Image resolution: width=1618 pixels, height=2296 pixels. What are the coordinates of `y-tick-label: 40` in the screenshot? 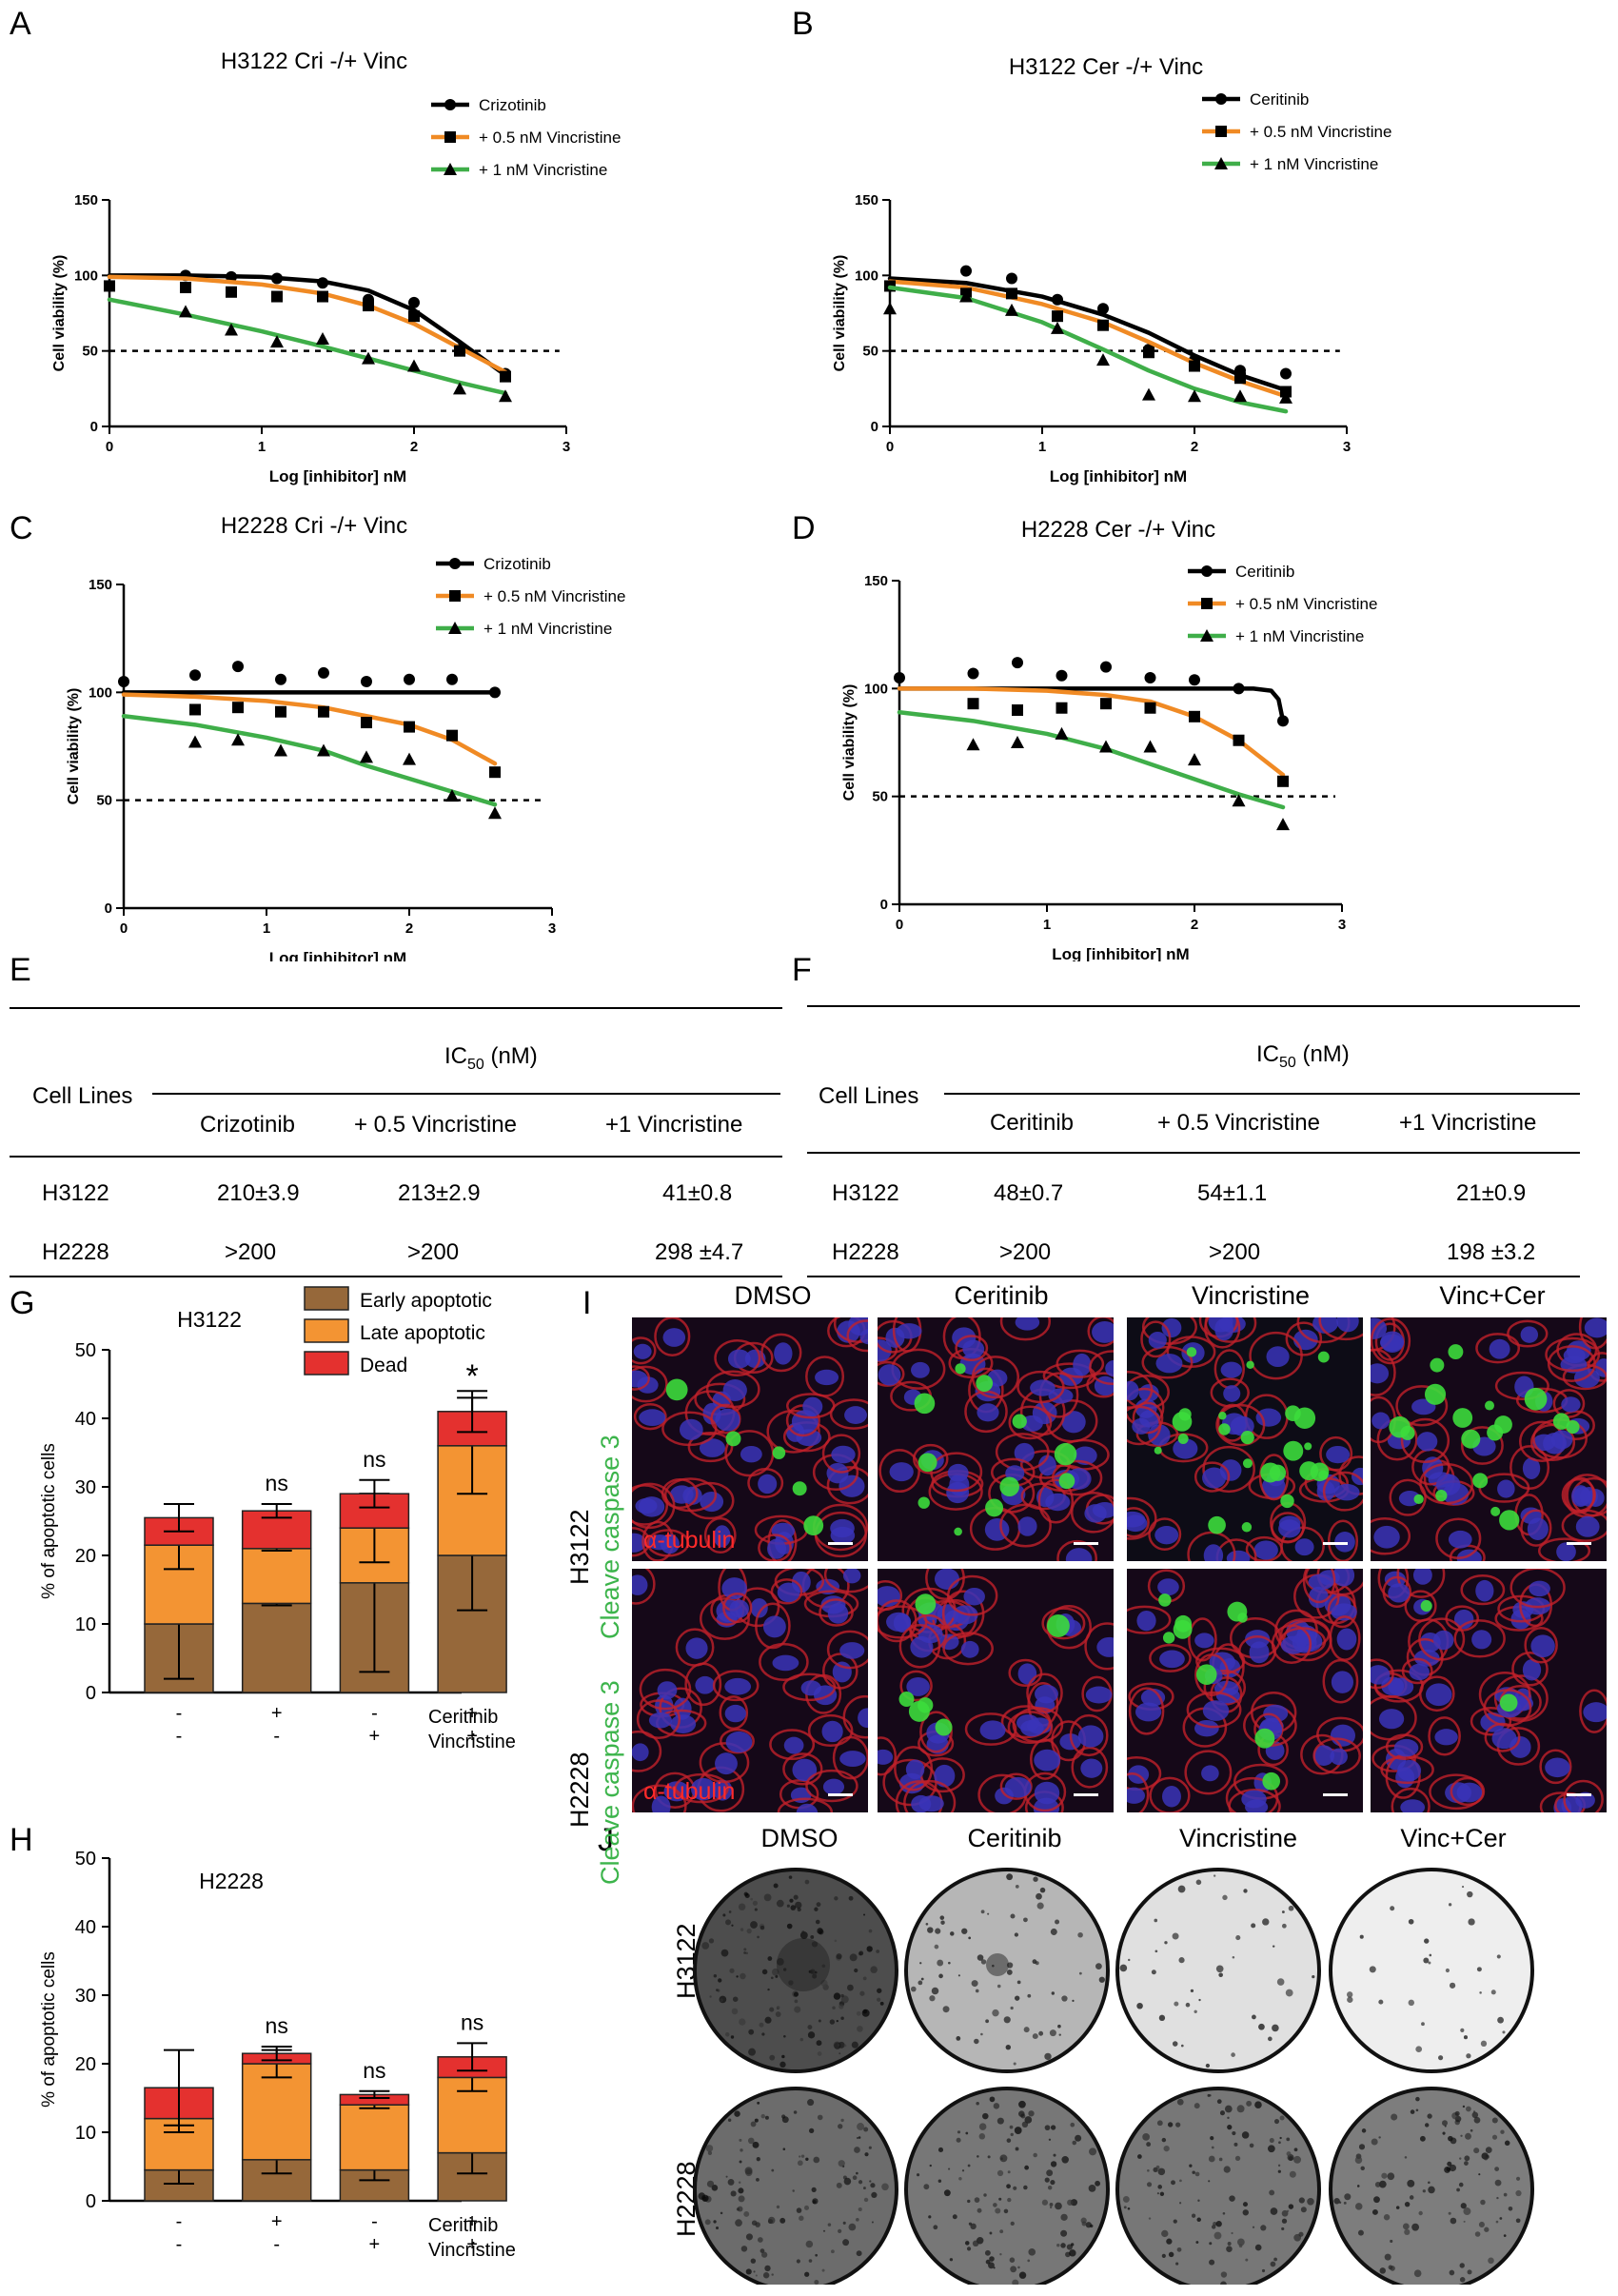 It's located at (85, 1419).